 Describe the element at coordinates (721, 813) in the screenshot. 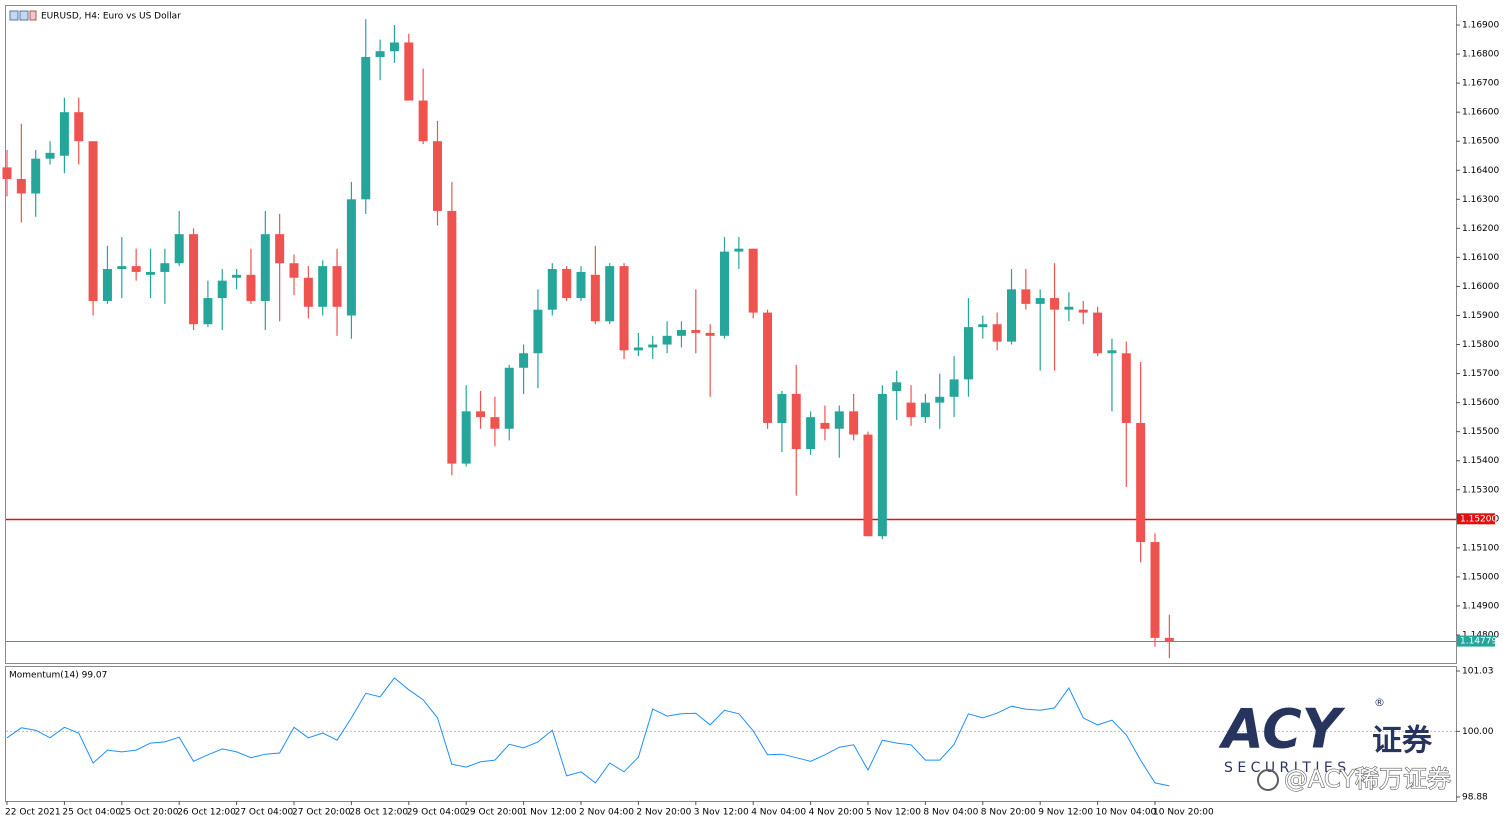

I see `x-tick-label: 3 Nov 12:00` at that location.